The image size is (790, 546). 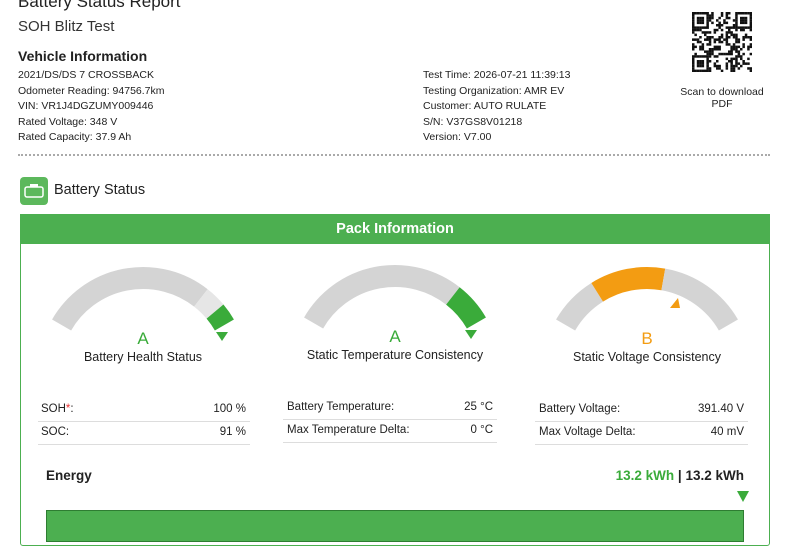 What do you see at coordinates (232, 432) in the screenshot?
I see `row-value: 91 %` at bounding box center [232, 432].